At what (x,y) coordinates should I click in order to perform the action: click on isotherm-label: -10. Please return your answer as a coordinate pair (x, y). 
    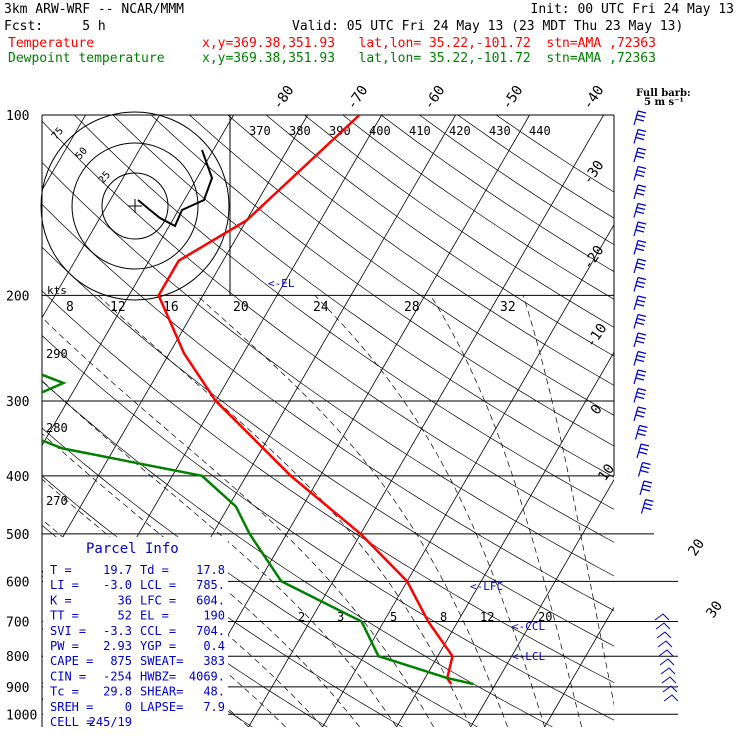
    Looking at the image, I should click on (597, 336).